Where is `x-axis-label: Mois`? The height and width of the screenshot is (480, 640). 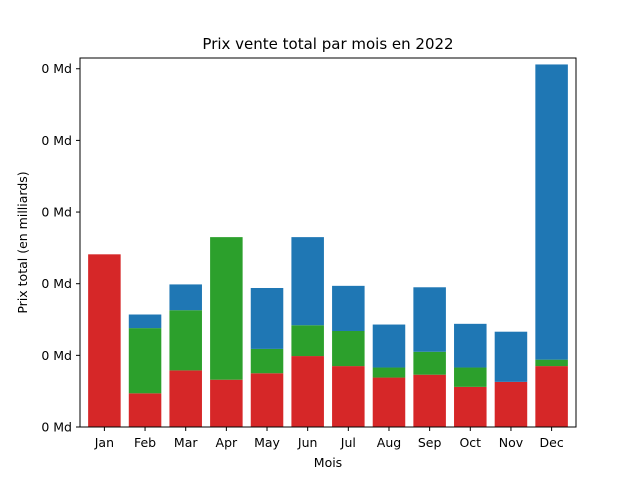 x-axis-label: Mois is located at coordinates (328, 462).